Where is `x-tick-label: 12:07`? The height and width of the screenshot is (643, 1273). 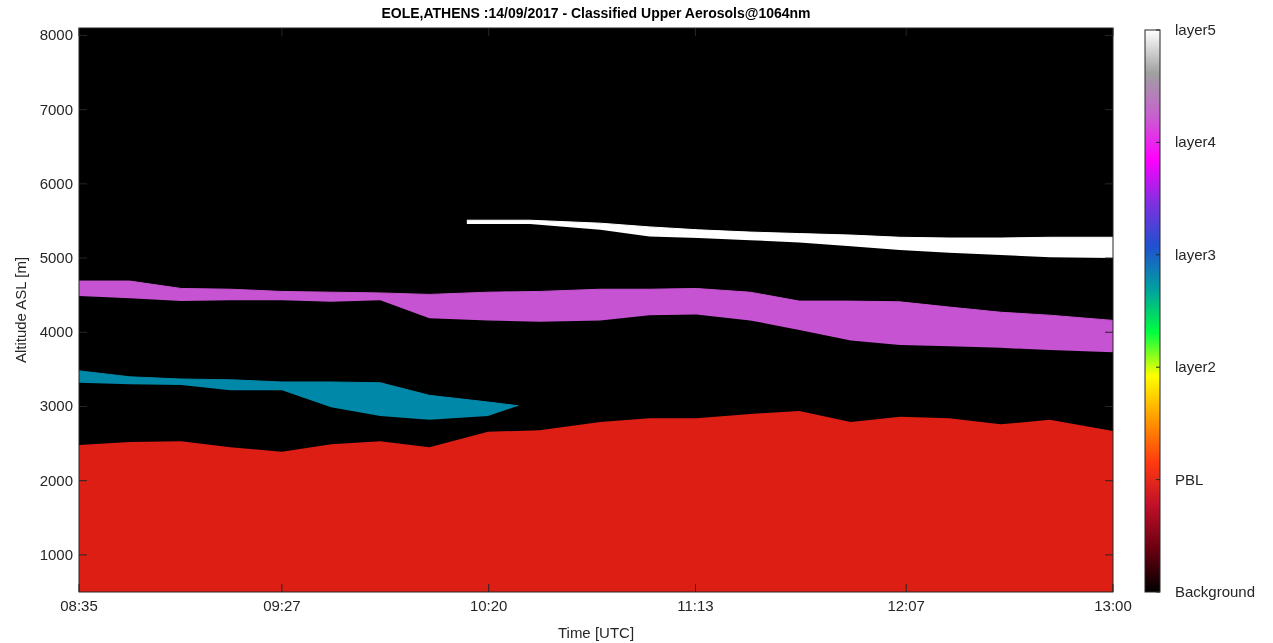 x-tick-label: 12:07 is located at coordinates (906, 605).